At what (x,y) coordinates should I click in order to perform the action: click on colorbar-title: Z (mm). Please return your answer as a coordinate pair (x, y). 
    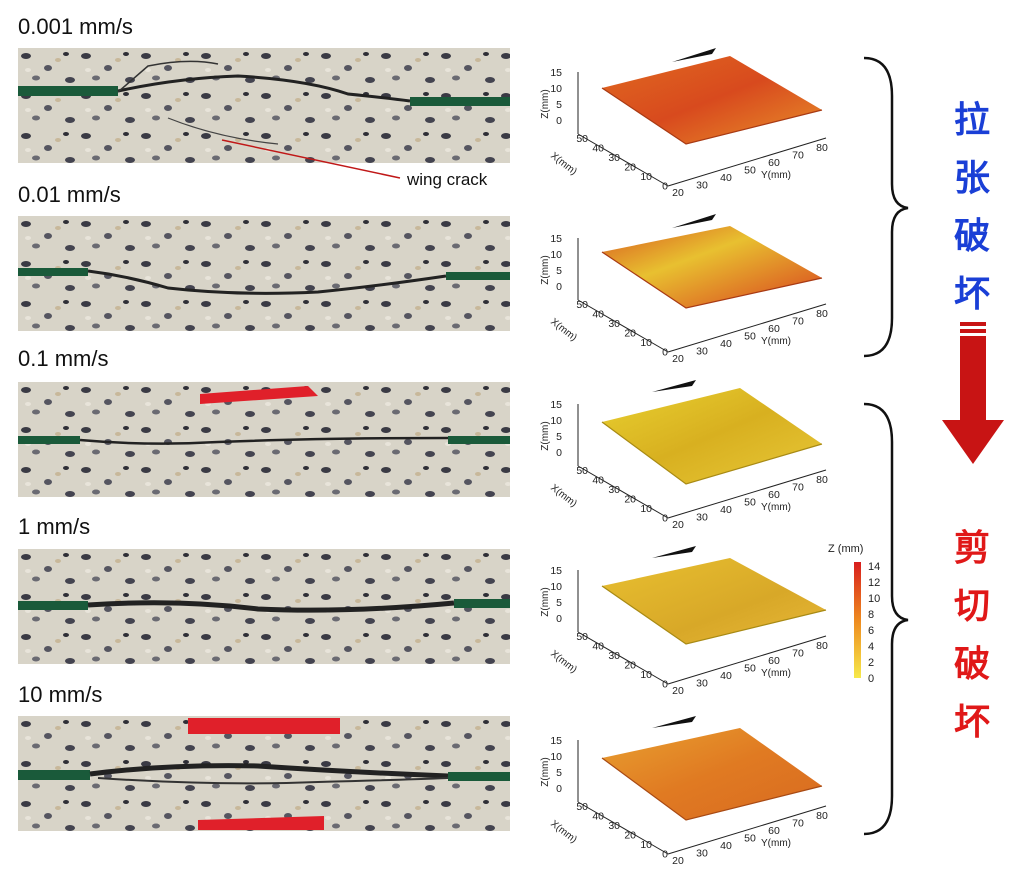
    Looking at the image, I should click on (845, 549).